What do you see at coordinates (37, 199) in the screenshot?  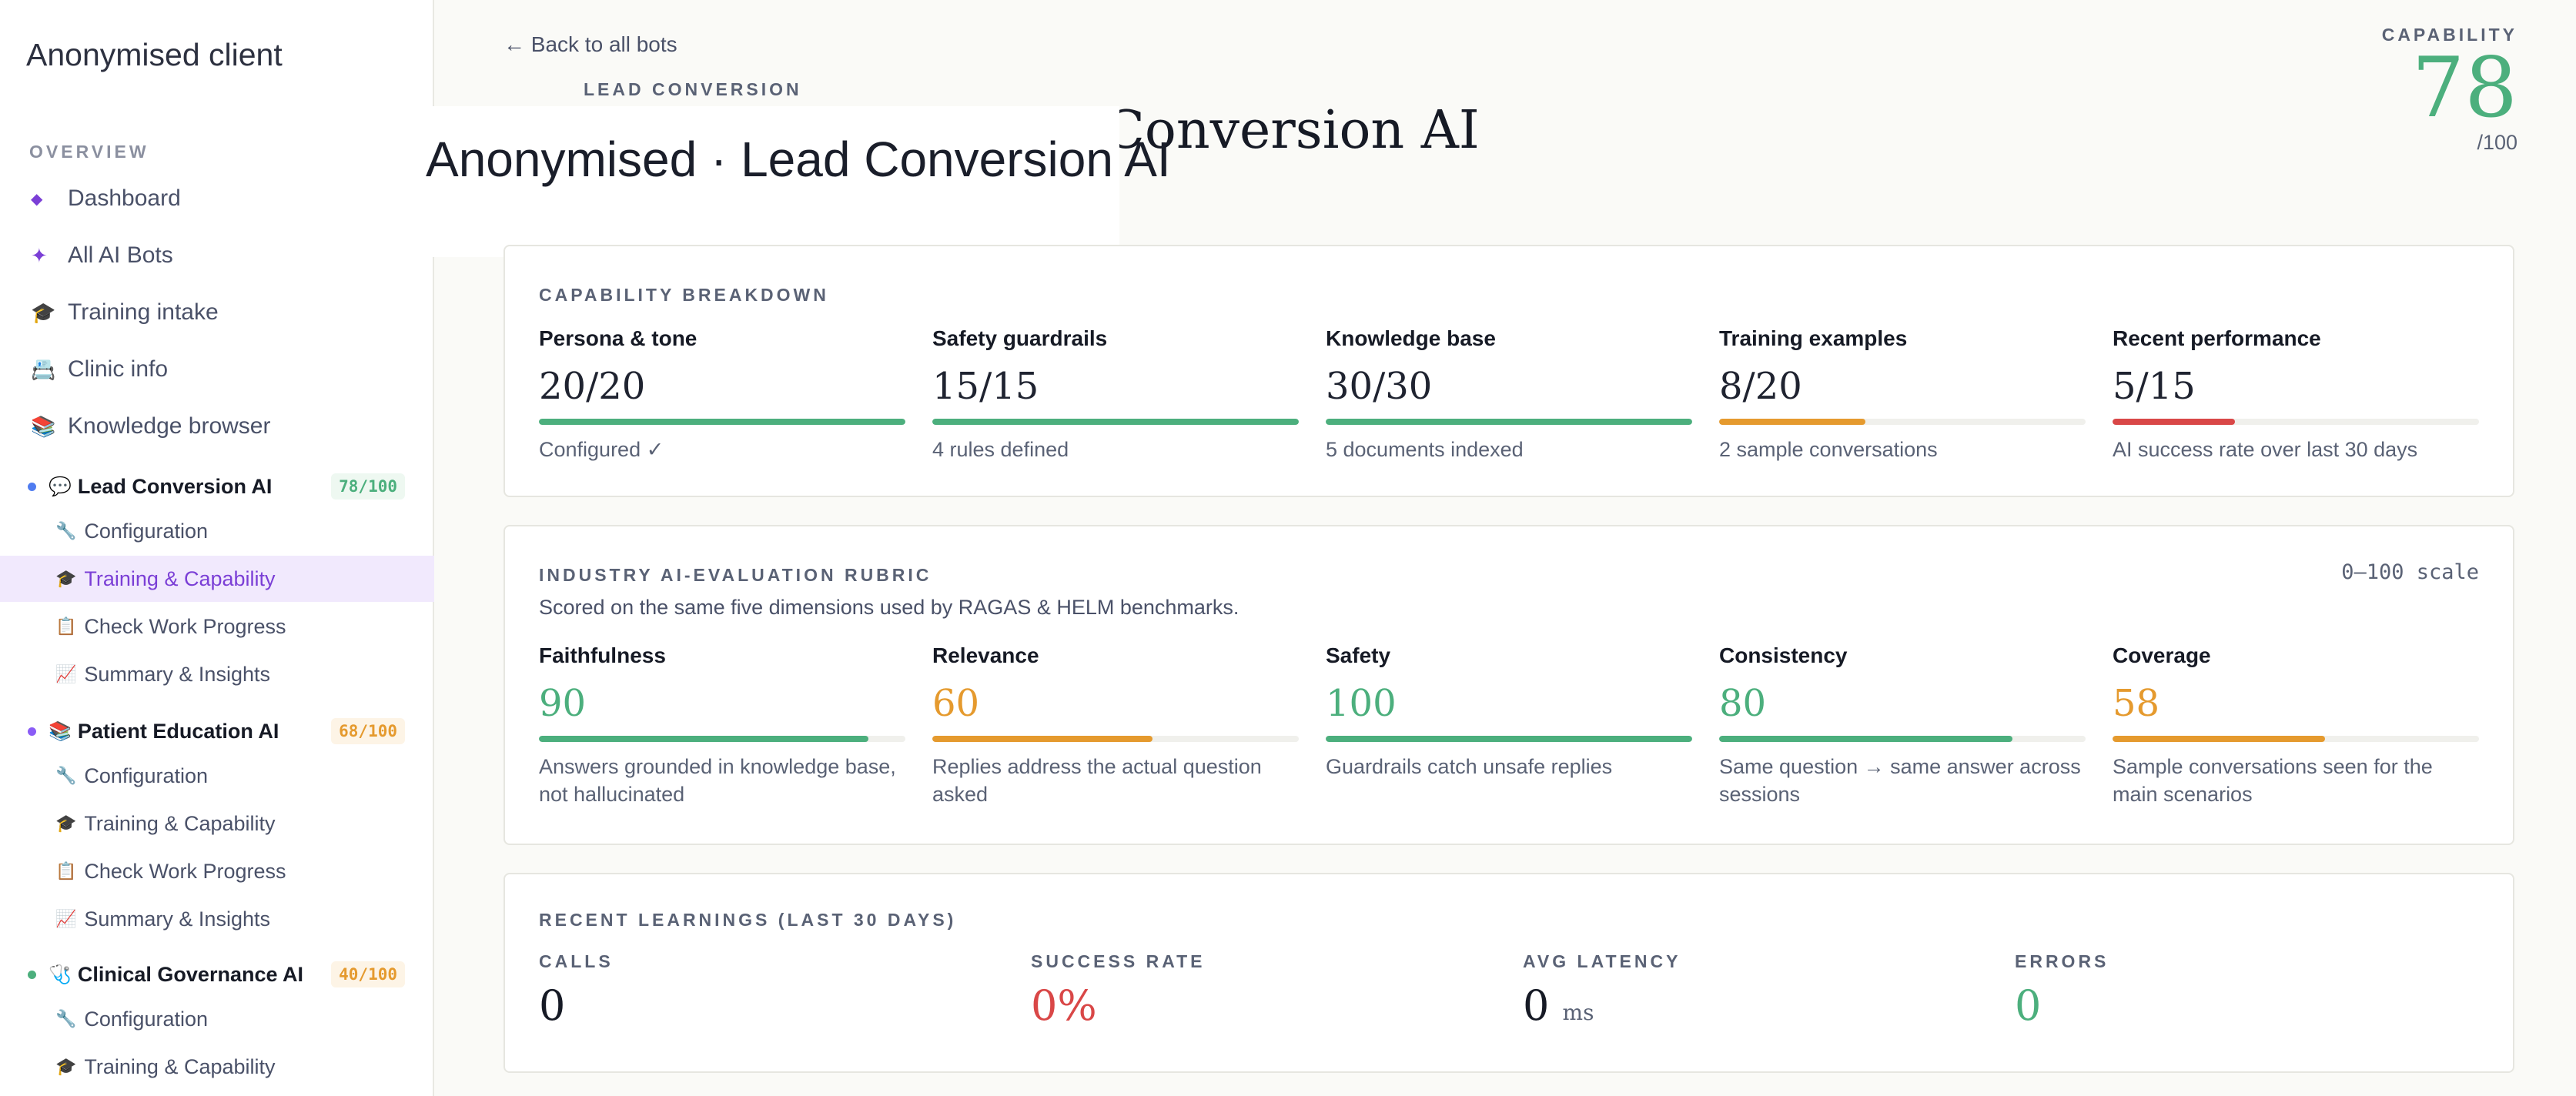 I see `diamond-icon: ◆` at bounding box center [37, 199].